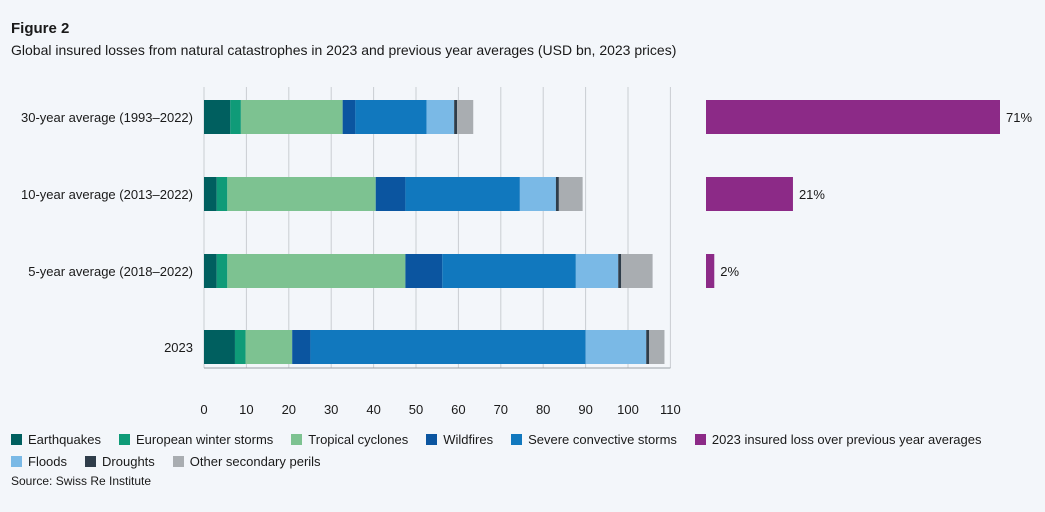 This screenshot has width=1045, height=512. I want to click on x-tick-label: 100, so click(628, 409).